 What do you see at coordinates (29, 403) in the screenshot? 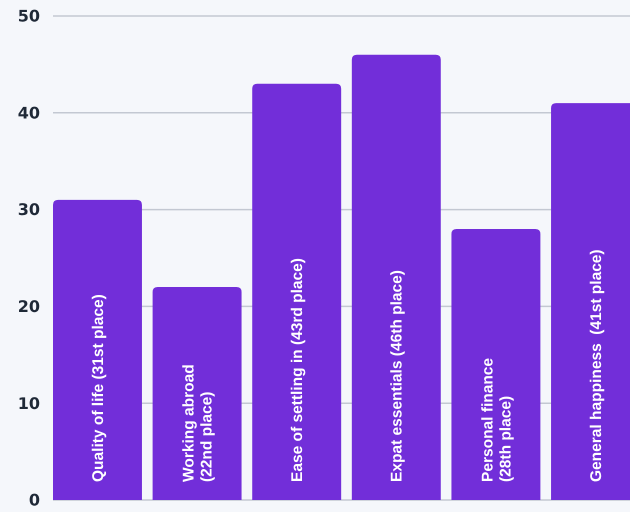
I see `y-tick-label: 10` at bounding box center [29, 403].